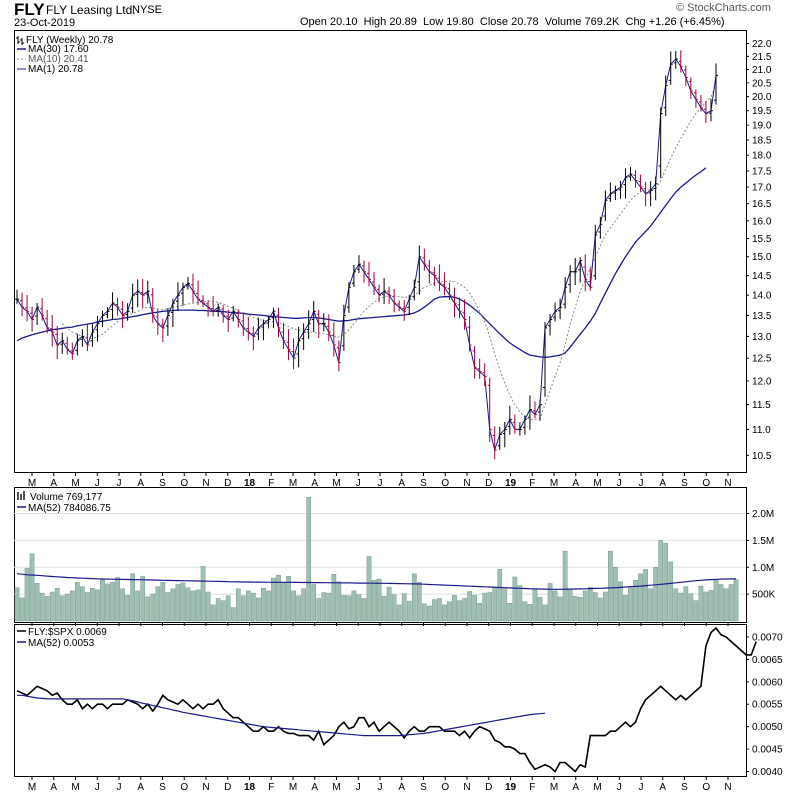 This screenshot has height=795, width=800. Describe the element at coordinates (706, 787) in the screenshot. I see `ratio-xtick-label: O` at that location.